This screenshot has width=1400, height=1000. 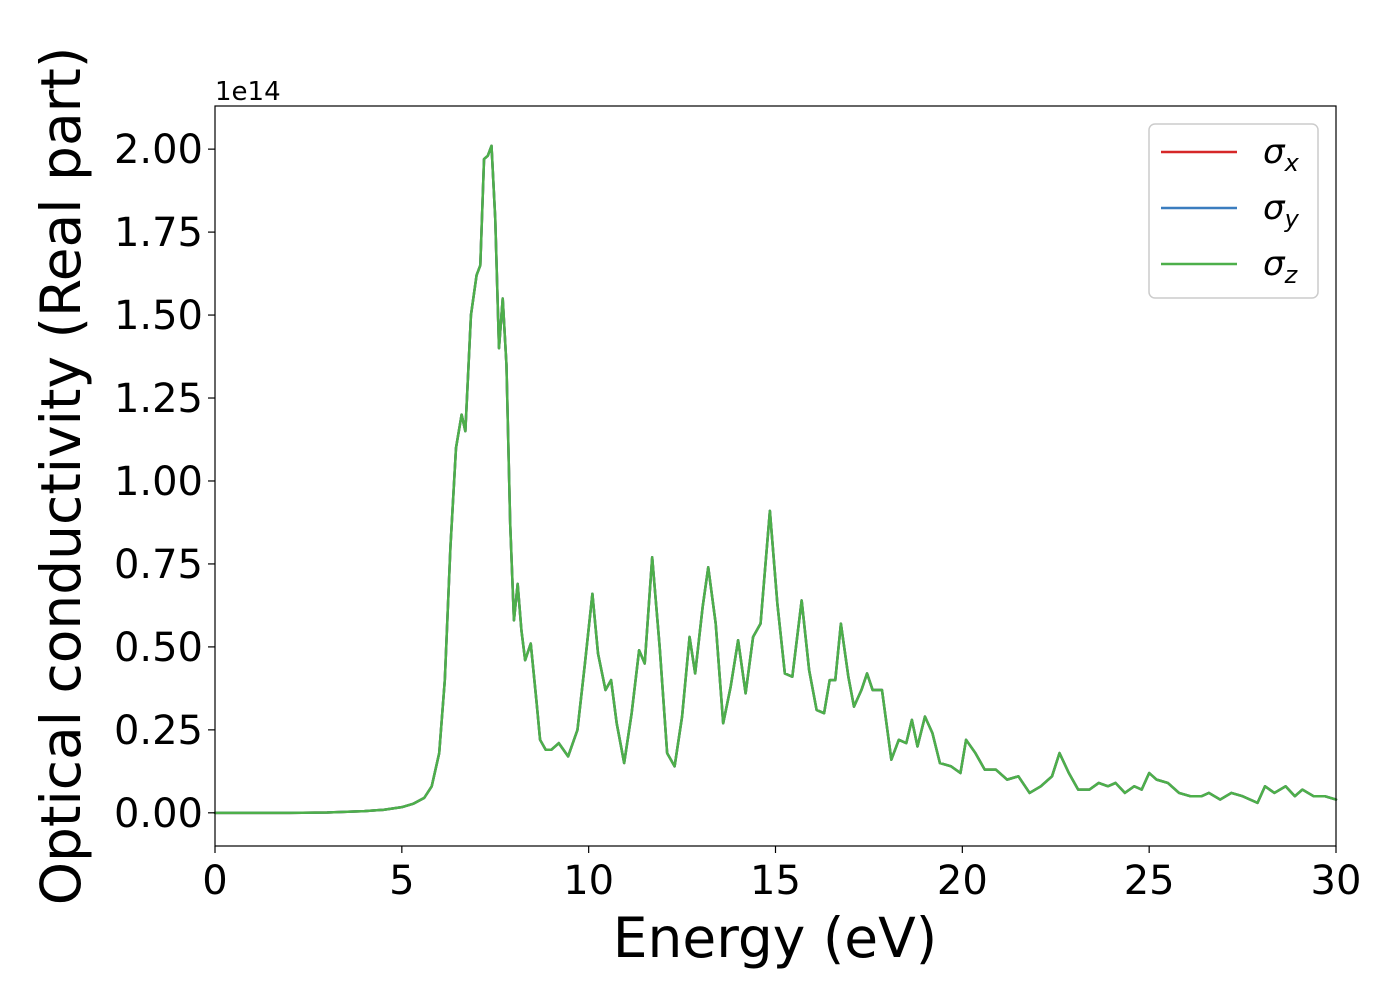 I want to click on x-axis: 0 5 10 15 20 25 30, so click(x=781, y=875).